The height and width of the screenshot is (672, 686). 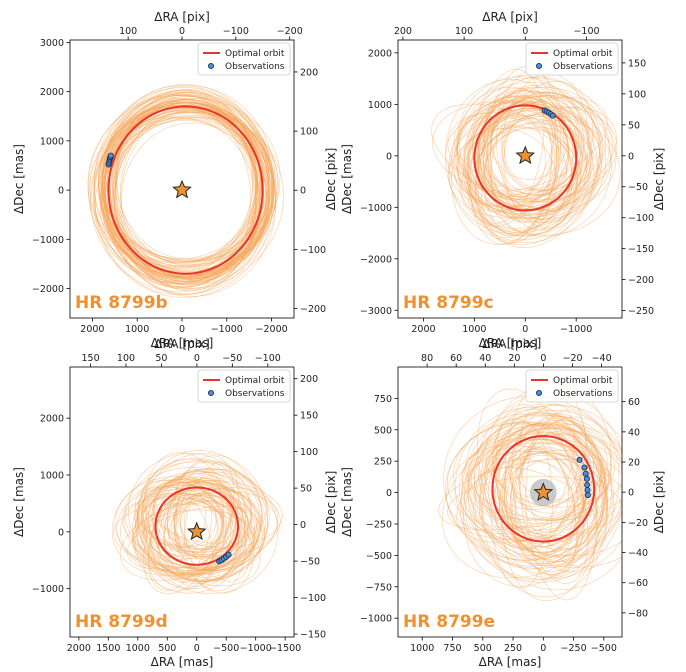 I want to click on legend-box, so click(x=244, y=59).